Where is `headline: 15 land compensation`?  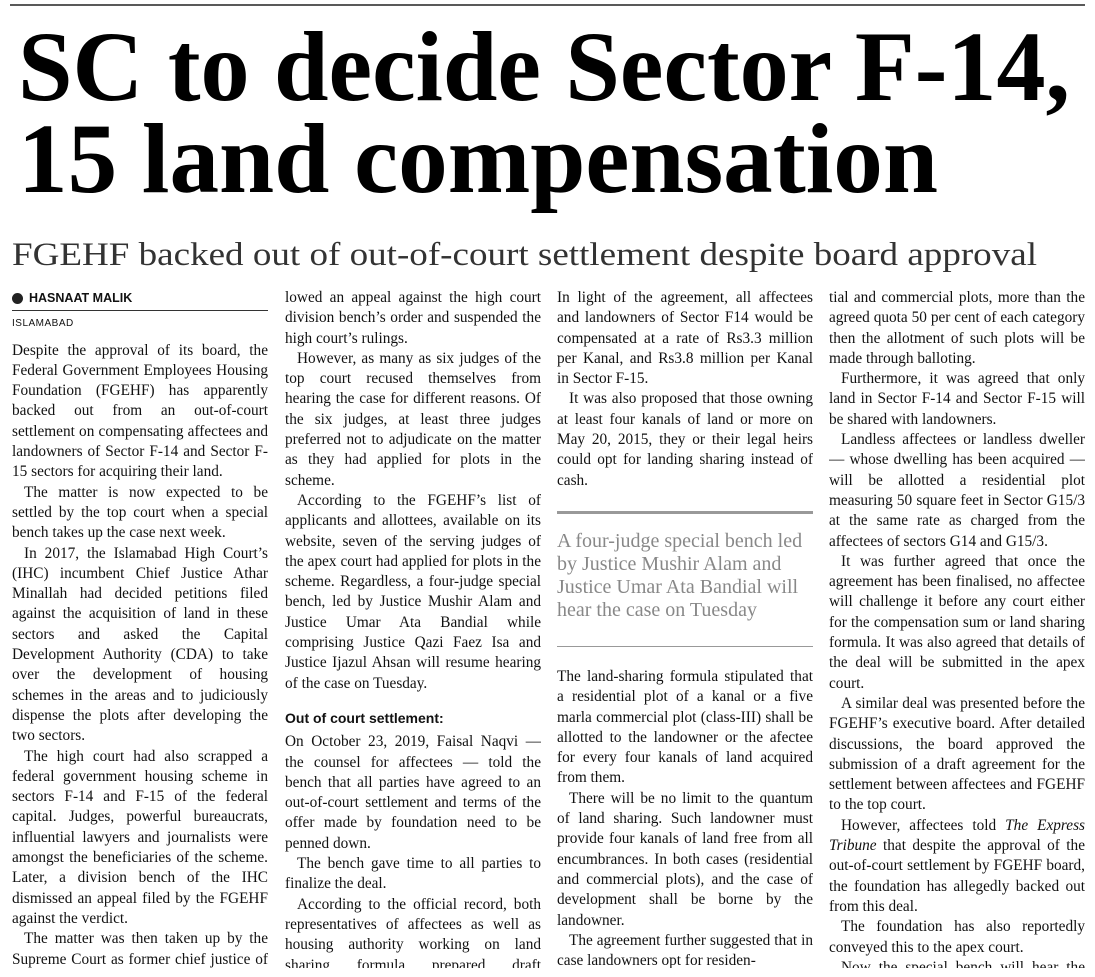
headline: 15 land compensation is located at coordinates (478, 158).